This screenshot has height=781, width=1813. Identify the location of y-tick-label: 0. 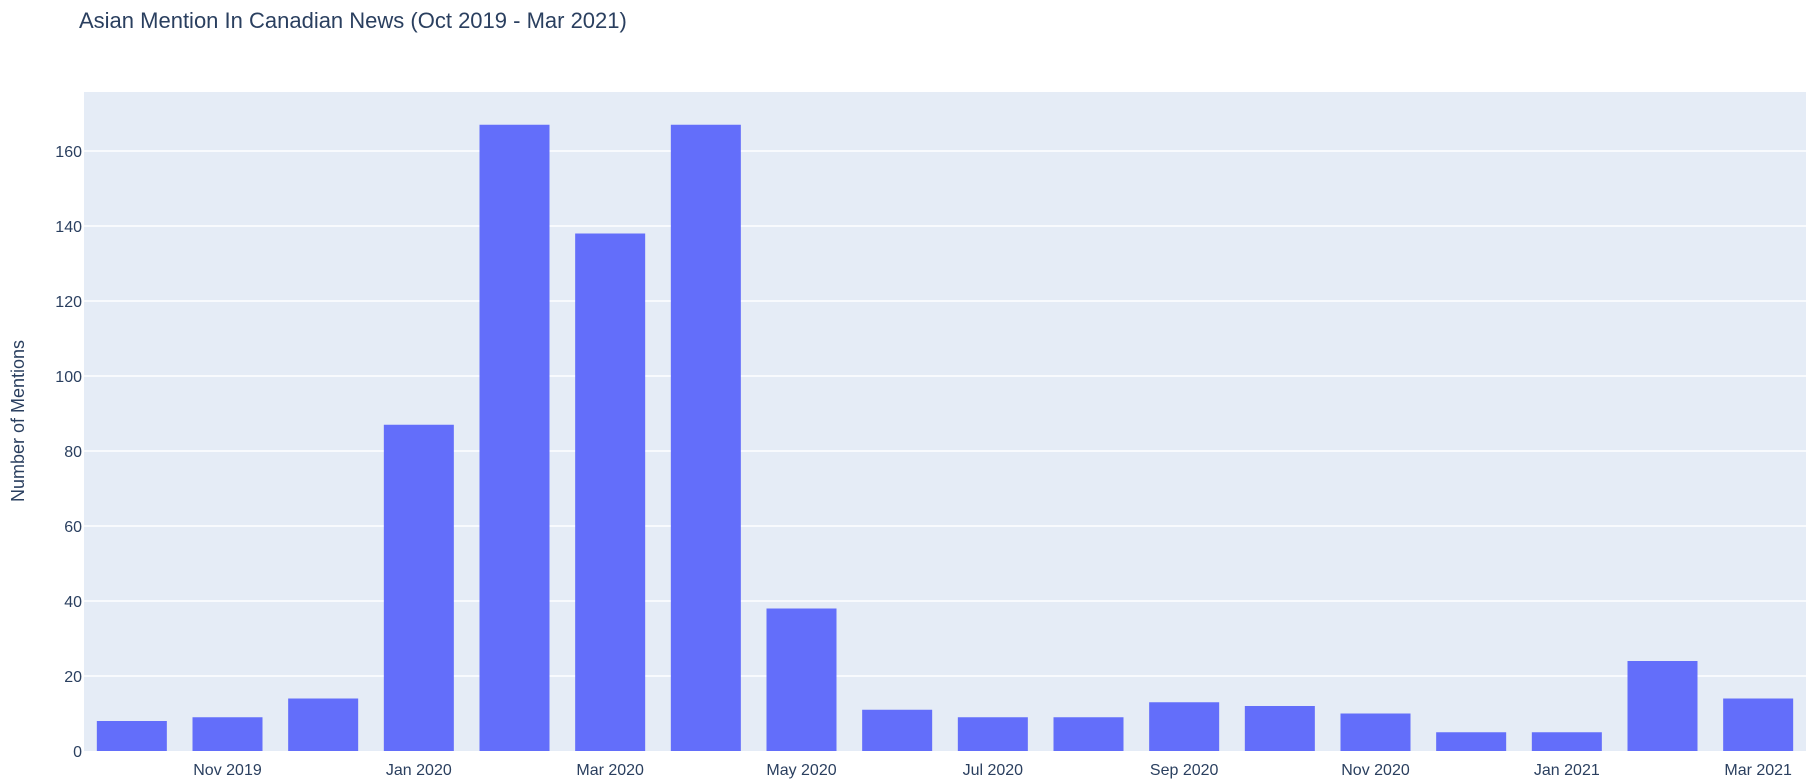
(77, 752).